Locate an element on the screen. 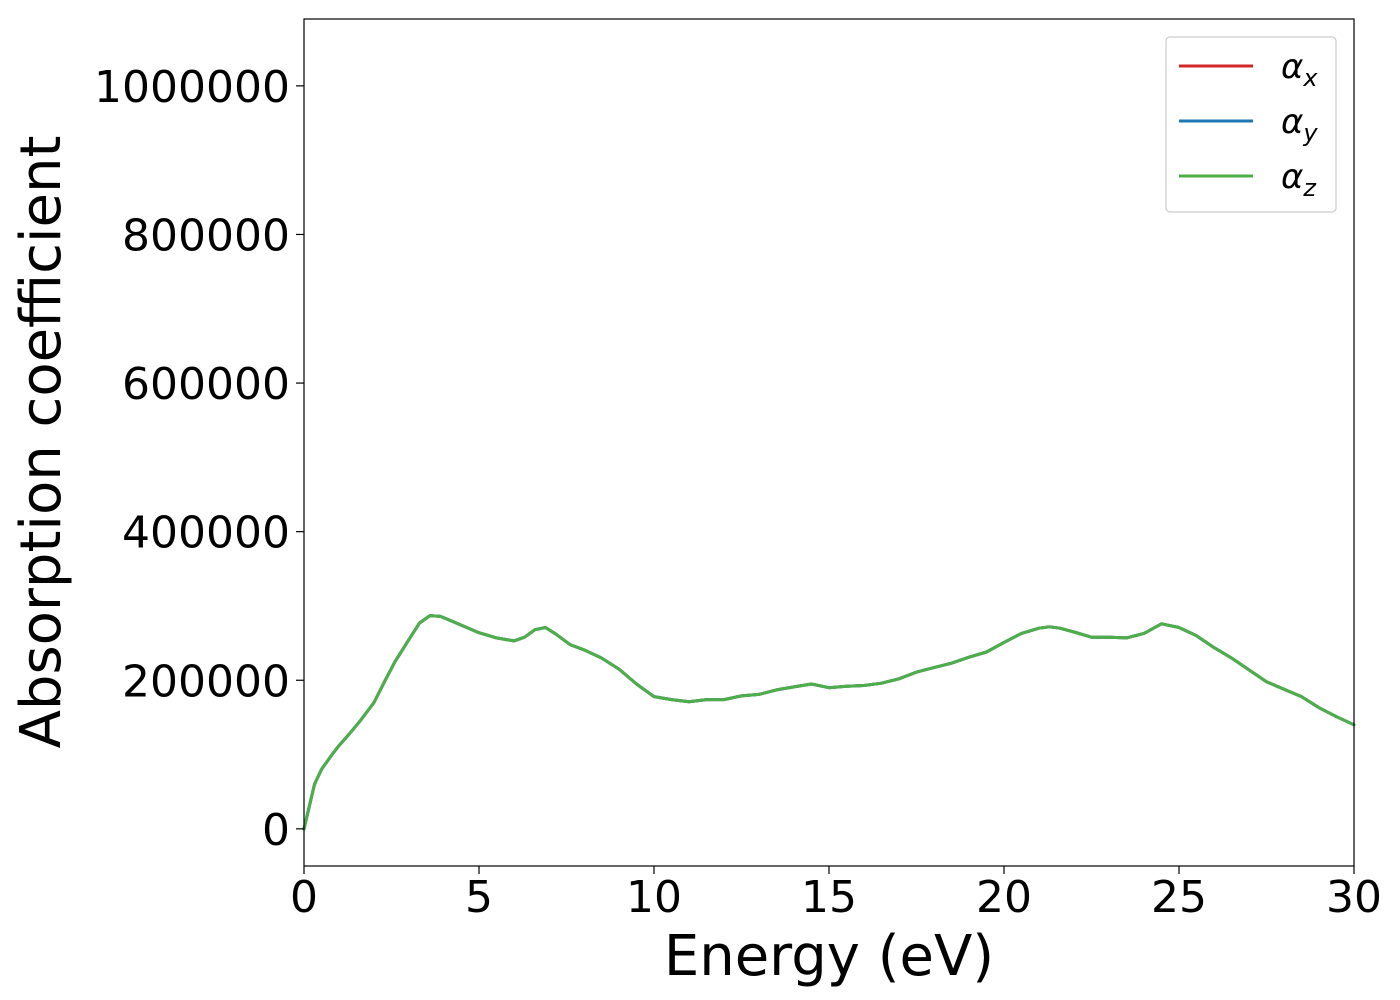 The width and height of the screenshot is (1400, 1000). x-axis: 0 5 10 15 20 25 30 is located at coordinates (836, 894).